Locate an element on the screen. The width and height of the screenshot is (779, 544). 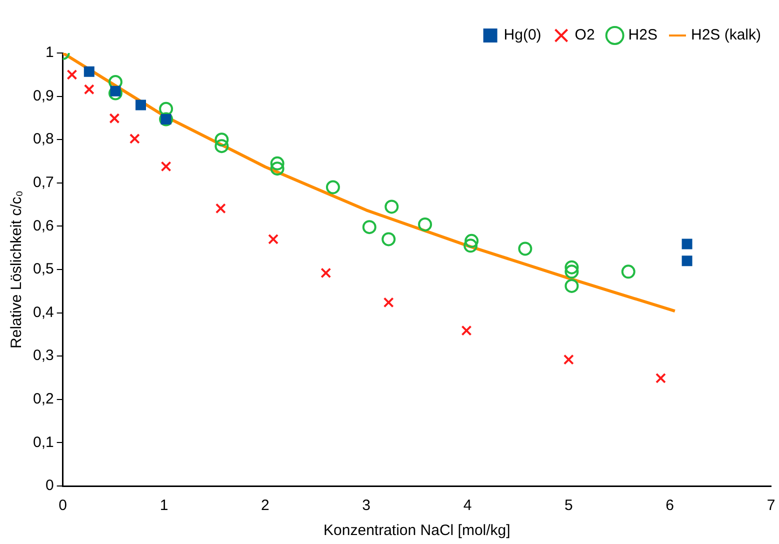
x-axis-title: Konzentration NaCl [mol/kg] is located at coordinates (417, 531).